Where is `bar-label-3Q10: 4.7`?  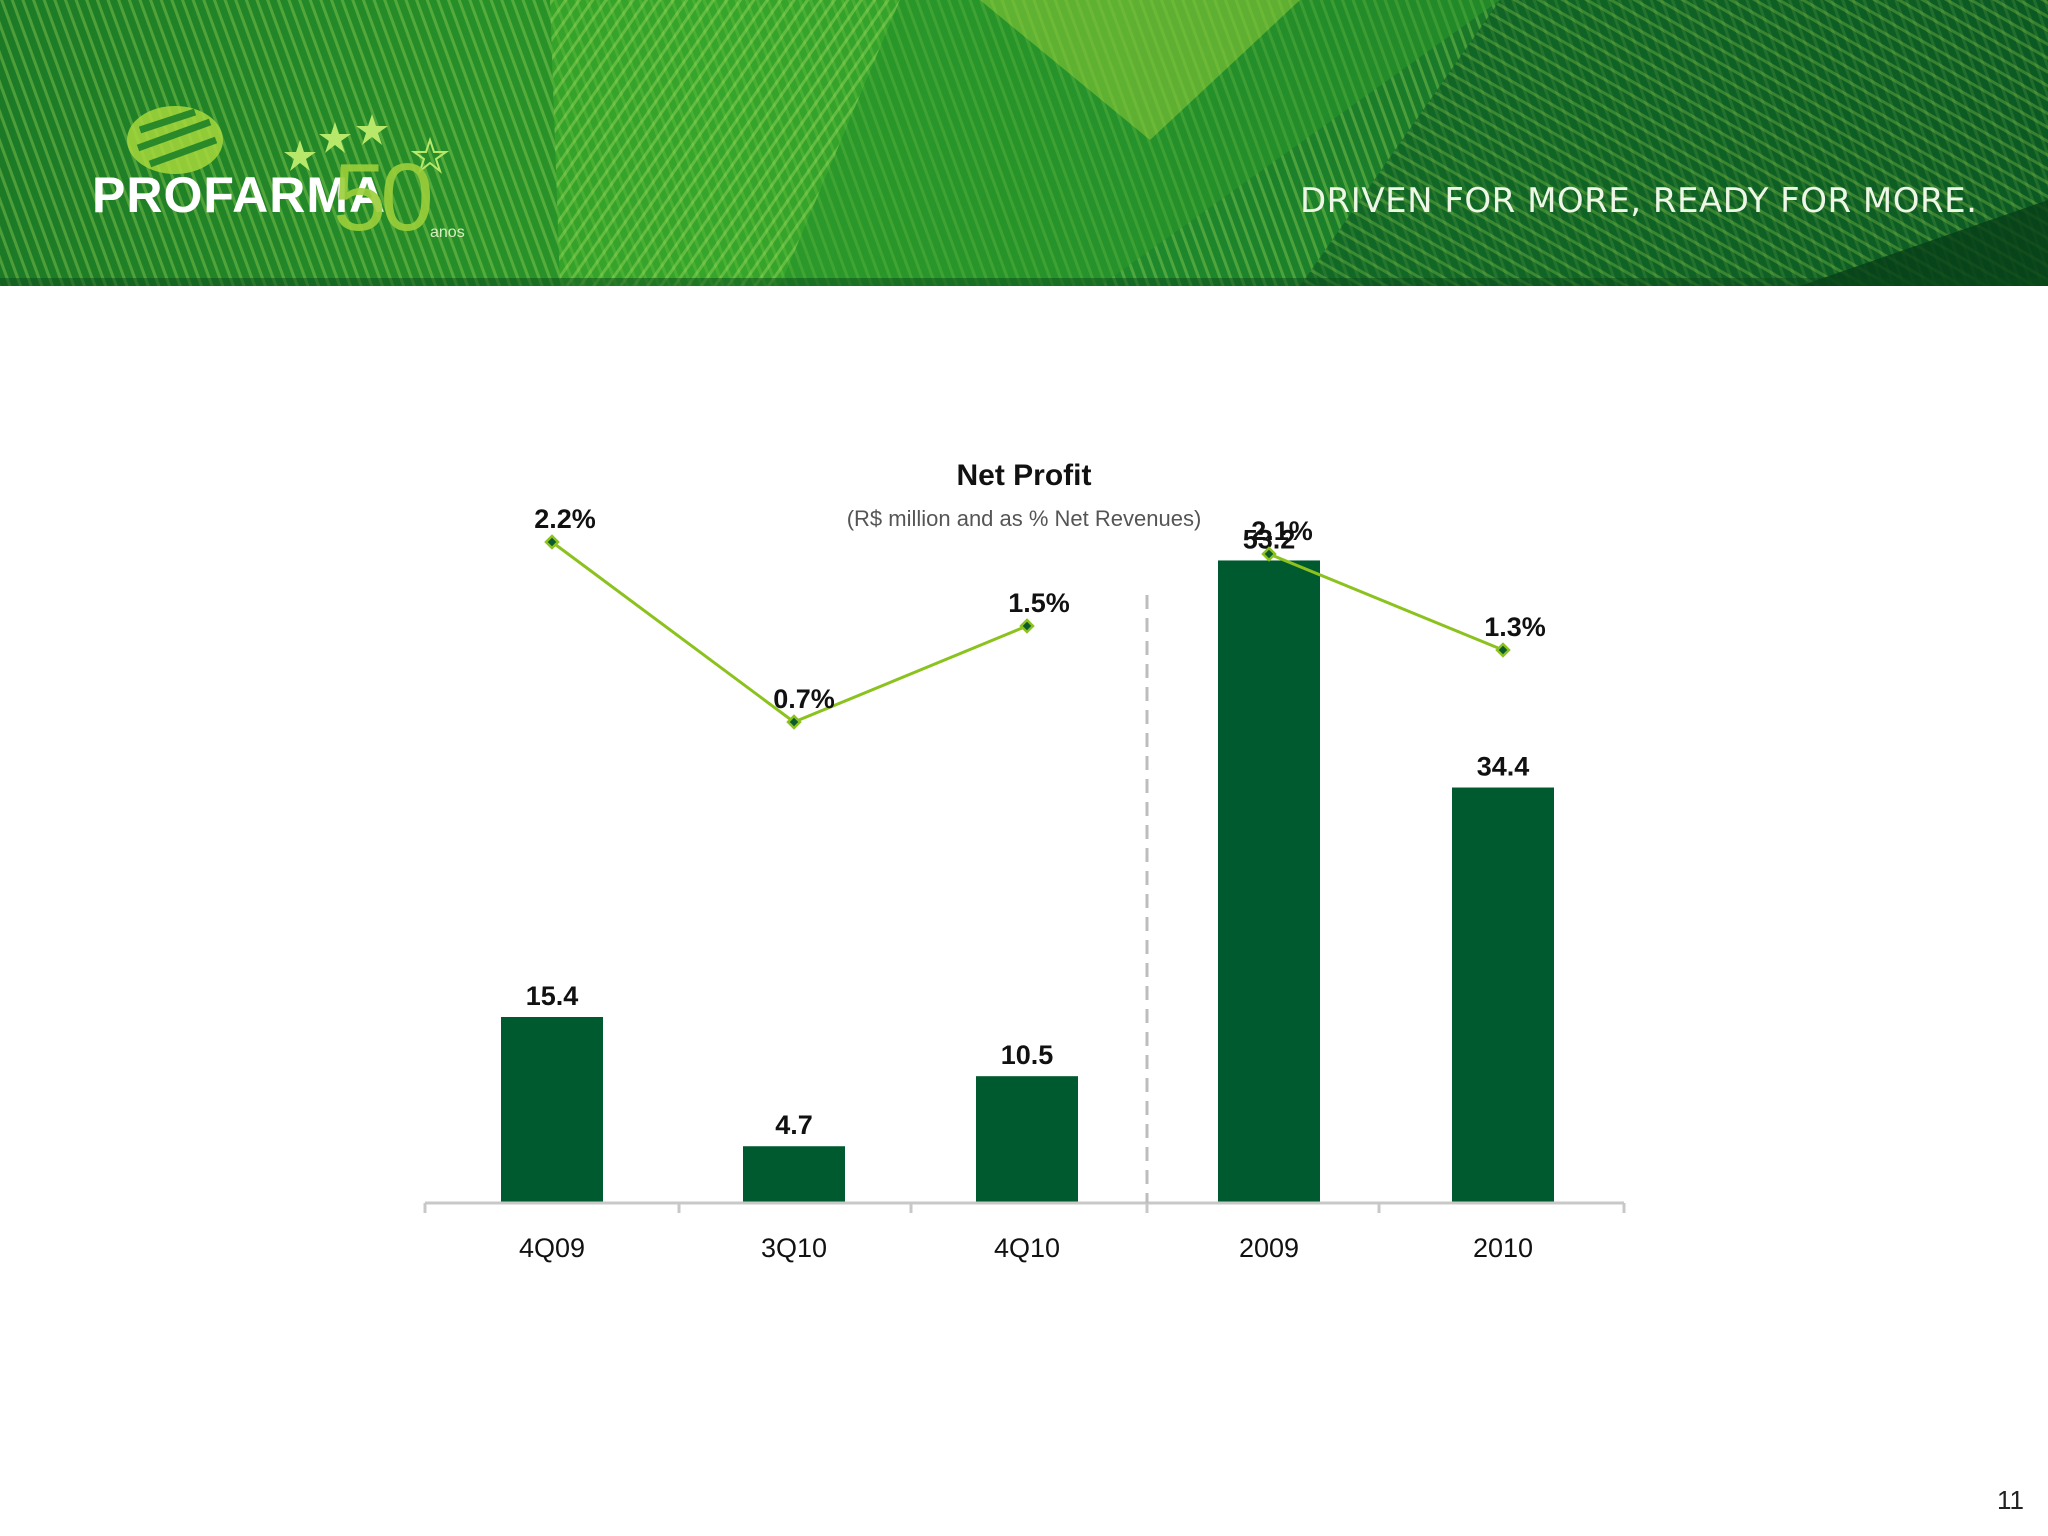 bar-label-3Q10: 4.7 is located at coordinates (794, 1125).